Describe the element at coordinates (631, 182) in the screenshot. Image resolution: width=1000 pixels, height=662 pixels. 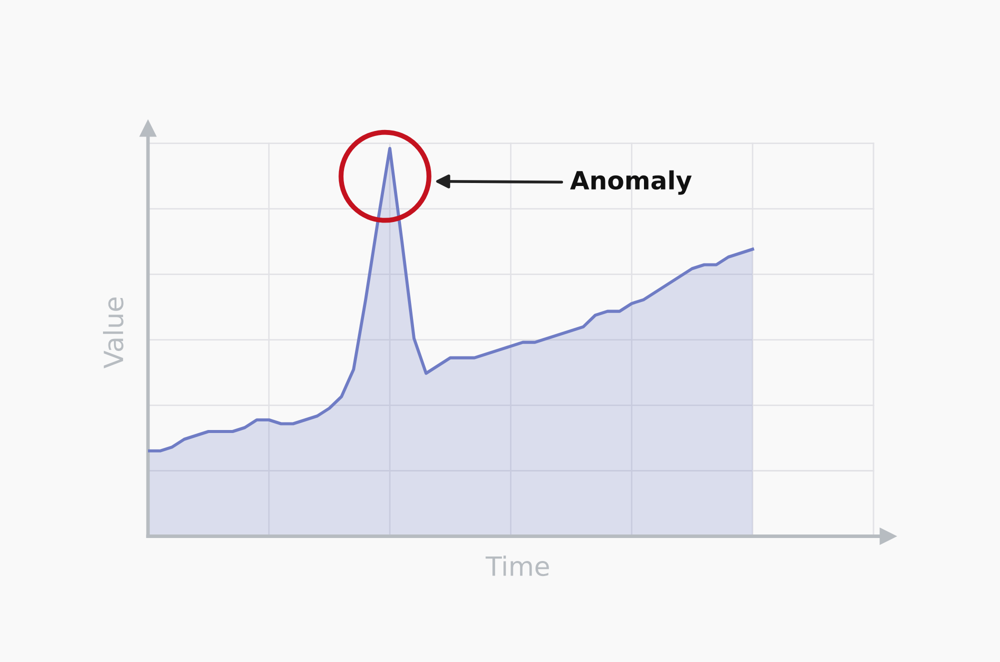
I see `annotation: Anomaly` at that location.